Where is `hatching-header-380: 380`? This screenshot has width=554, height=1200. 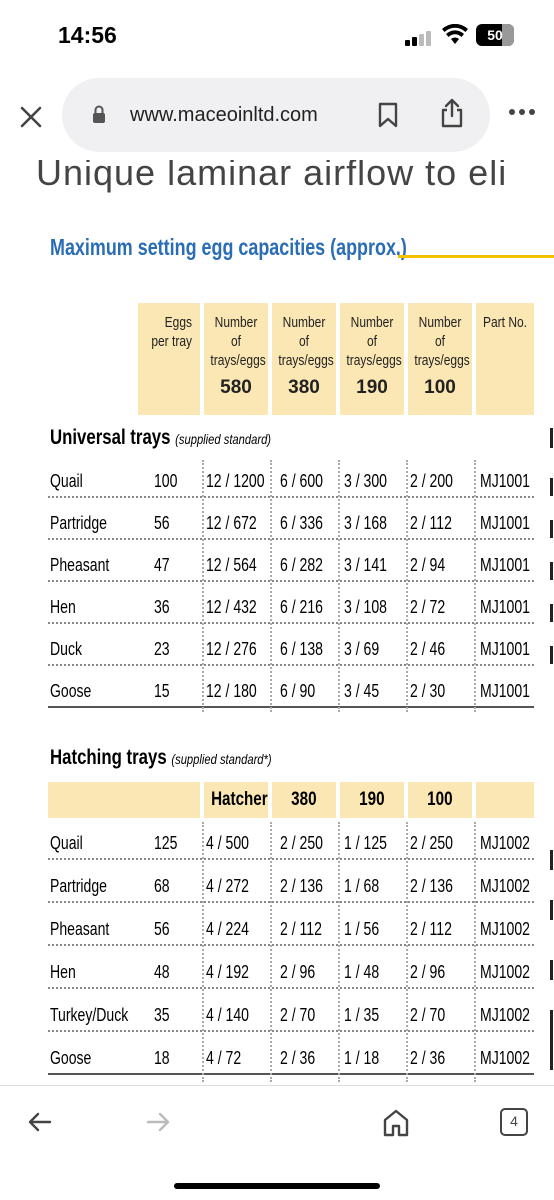
hatching-header-380: 380 is located at coordinates (304, 800).